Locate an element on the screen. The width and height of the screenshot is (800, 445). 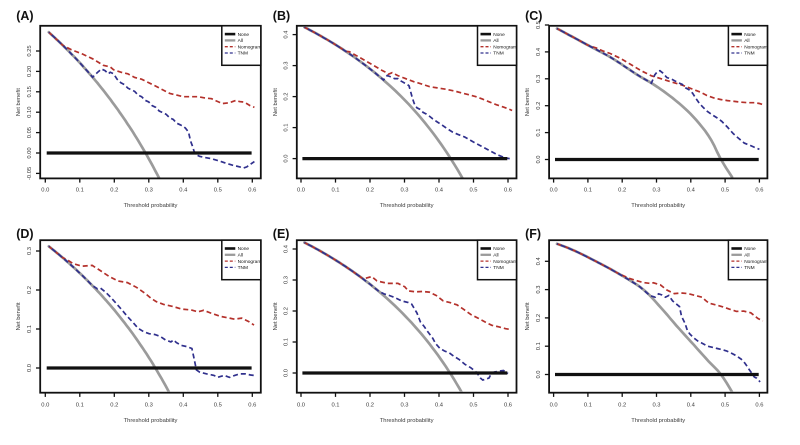
svg-text: 0.05 is located at coordinates (30, 132).